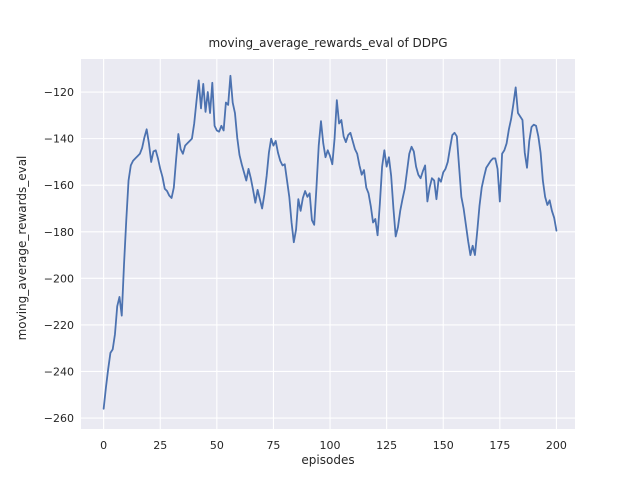  What do you see at coordinates (273, 445) in the screenshot?
I see `x-tick-label: 75` at bounding box center [273, 445].